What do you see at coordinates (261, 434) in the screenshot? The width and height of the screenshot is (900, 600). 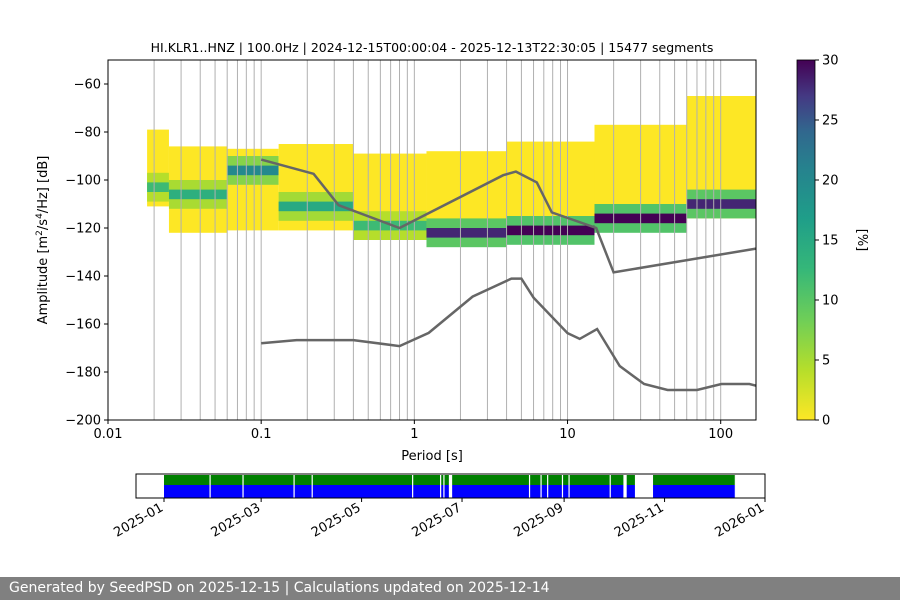 I see `x-tick-label: 0.1` at bounding box center [261, 434].